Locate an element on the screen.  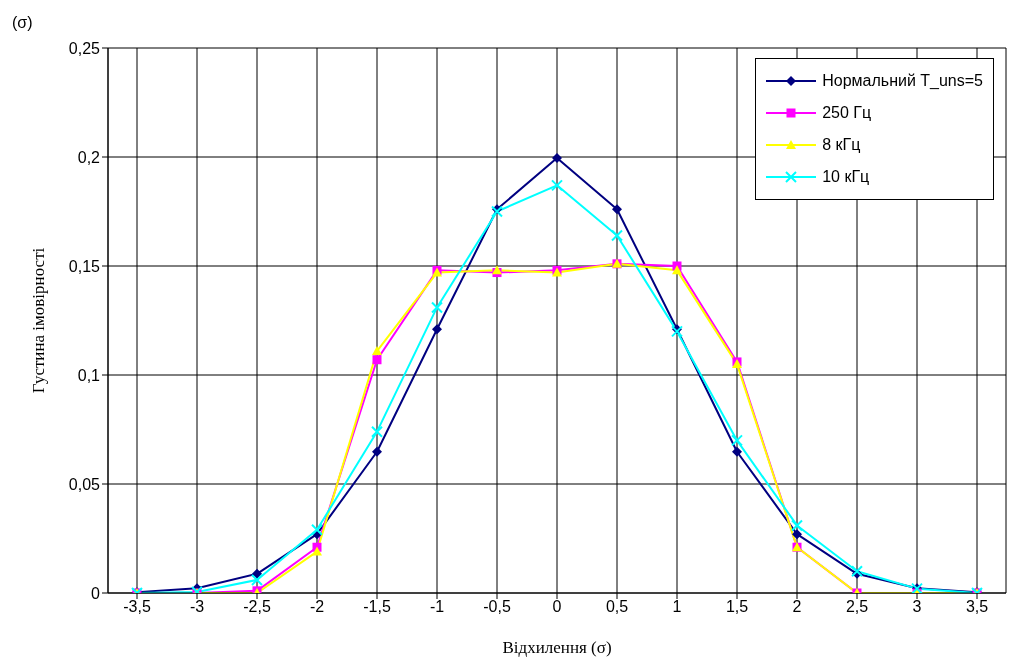
y-tick-label: 0,25 is located at coordinates (84, 48).